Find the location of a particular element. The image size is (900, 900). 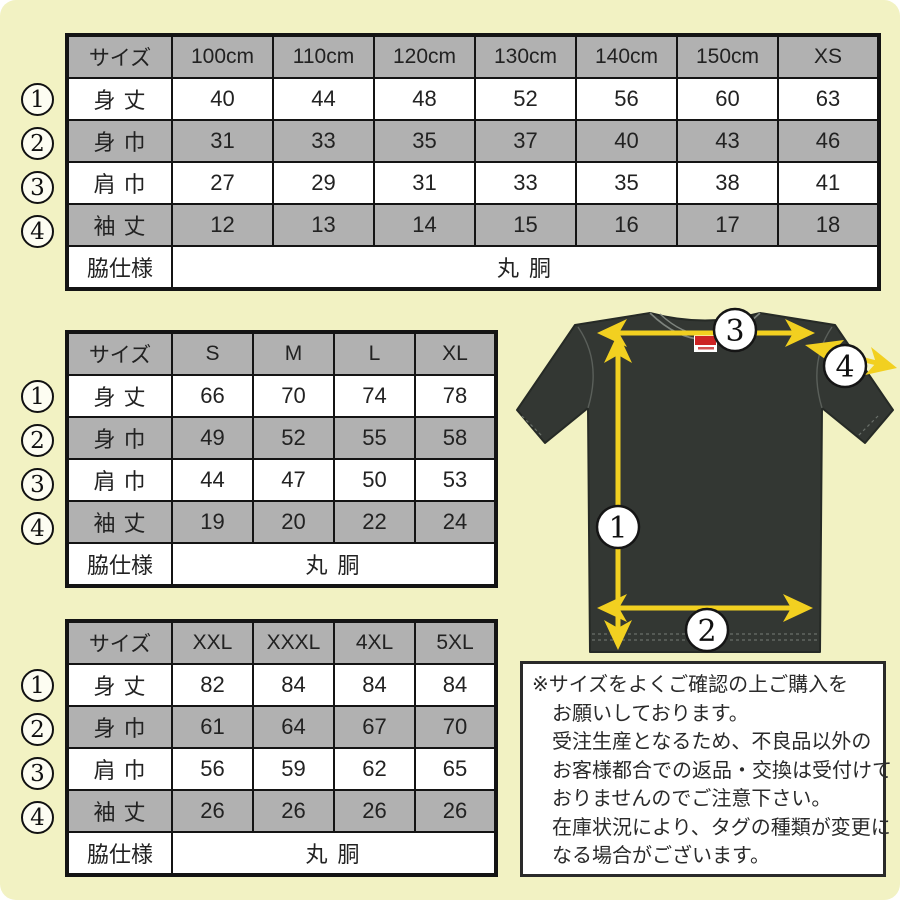

measure-value: 63 is located at coordinates (828, 99).